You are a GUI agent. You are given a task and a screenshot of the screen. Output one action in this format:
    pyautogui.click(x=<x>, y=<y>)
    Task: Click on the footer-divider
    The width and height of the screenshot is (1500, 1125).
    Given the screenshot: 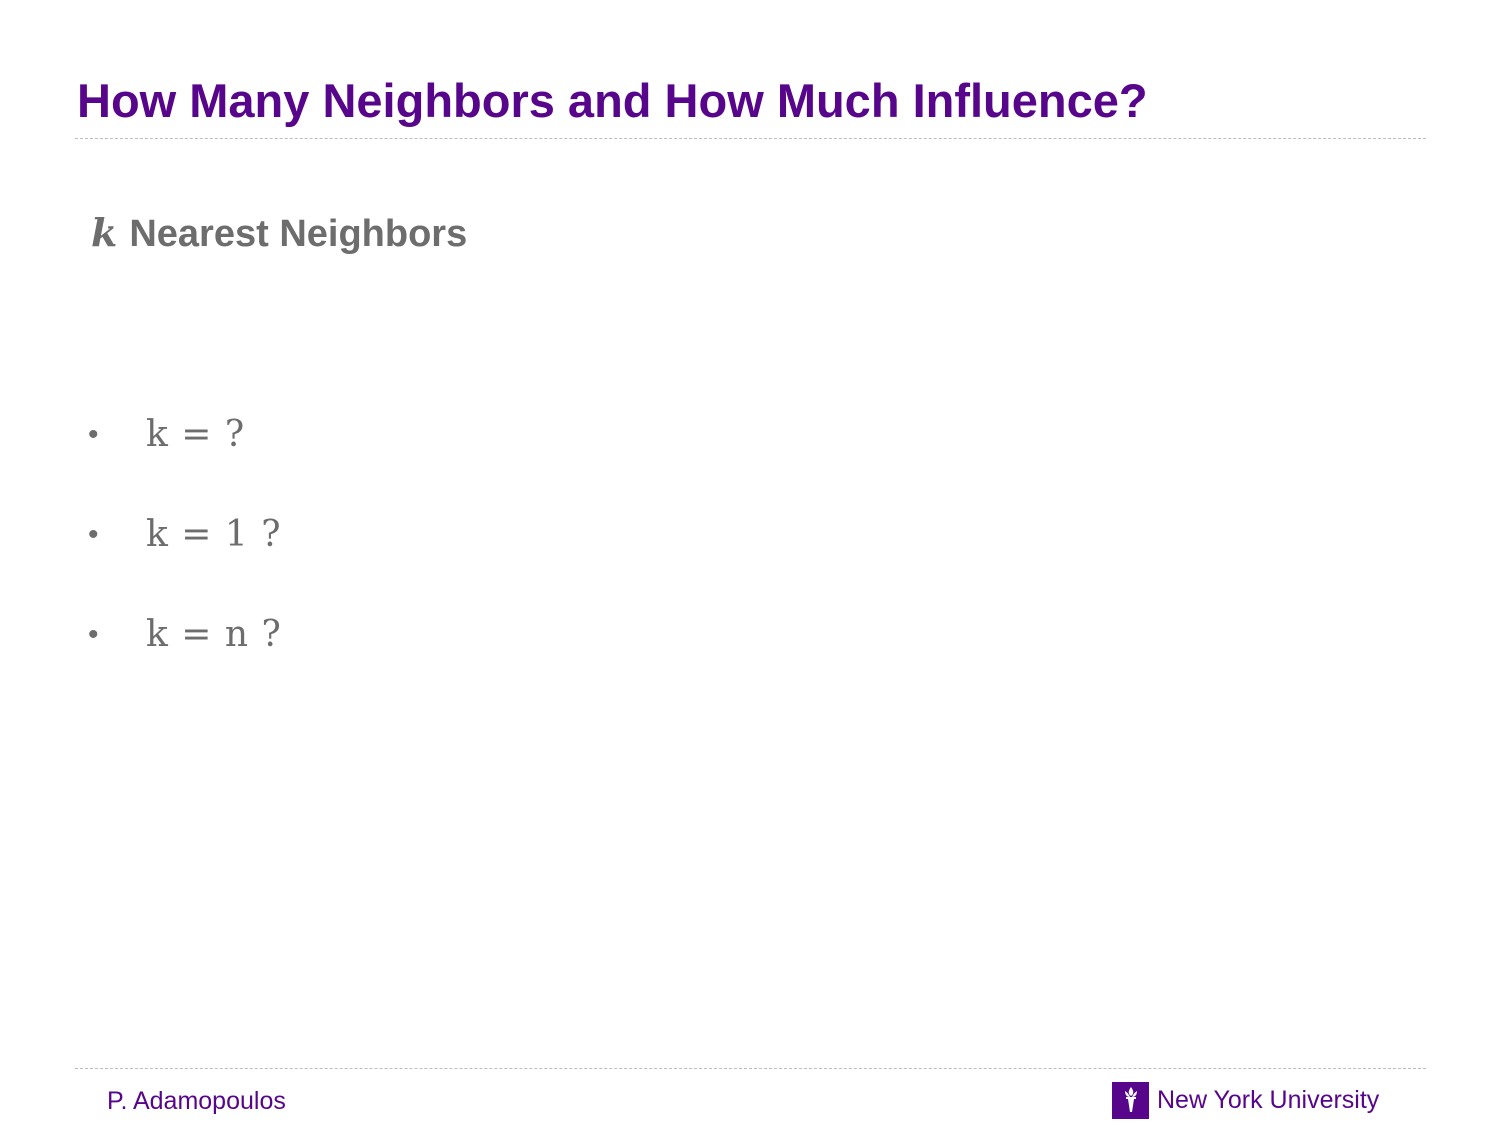 What is the action you would take?
    pyautogui.click(x=750, y=1068)
    